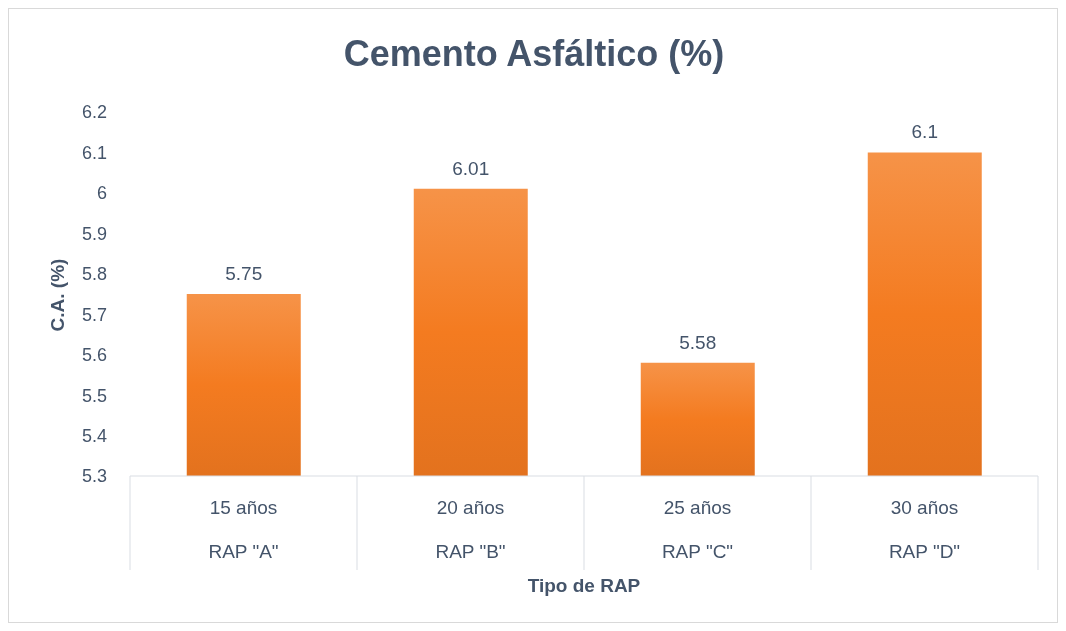 The image size is (1066, 631). Describe the element at coordinates (243, 529) in the screenshot. I see `category-label: 15 años RAP "A"` at that location.